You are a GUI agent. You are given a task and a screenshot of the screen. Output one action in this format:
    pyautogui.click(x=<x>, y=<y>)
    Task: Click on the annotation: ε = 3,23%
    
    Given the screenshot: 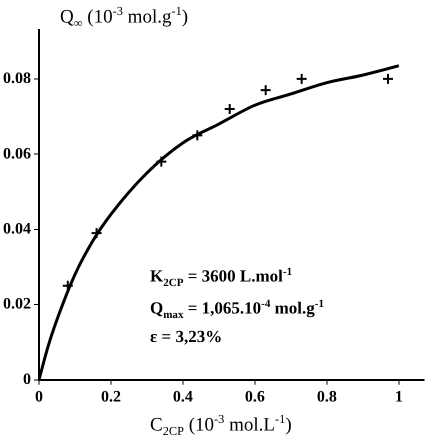 What is the action you would take?
    pyautogui.click(x=187, y=337)
    